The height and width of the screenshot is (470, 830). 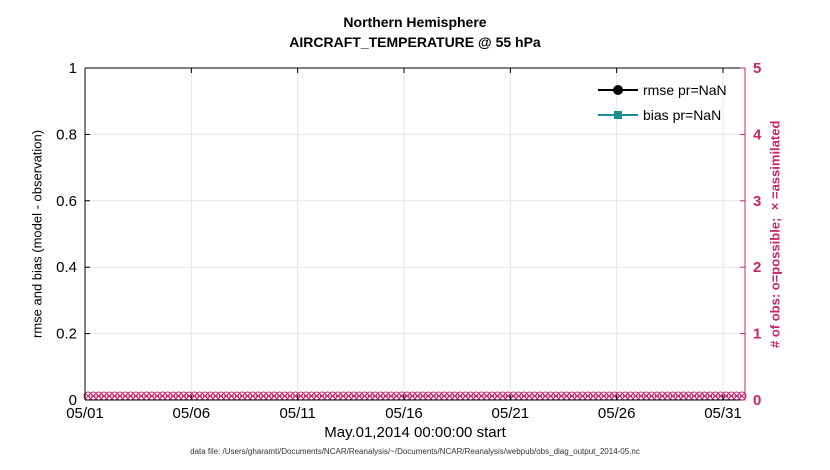 What do you see at coordinates (757, 134) in the screenshot?
I see `svg-text: 4` at bounding box center [757, 134].